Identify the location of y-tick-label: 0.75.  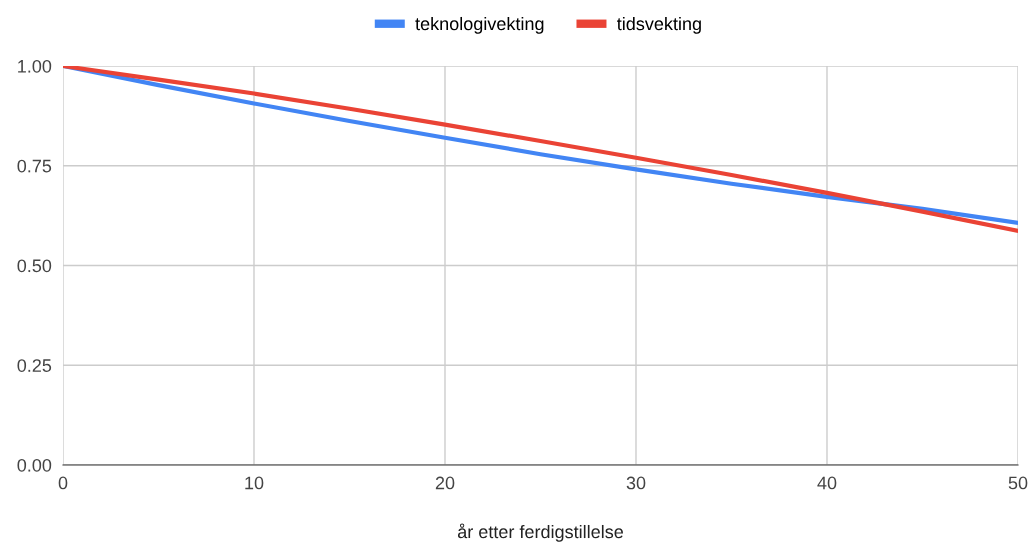
(34, 166).